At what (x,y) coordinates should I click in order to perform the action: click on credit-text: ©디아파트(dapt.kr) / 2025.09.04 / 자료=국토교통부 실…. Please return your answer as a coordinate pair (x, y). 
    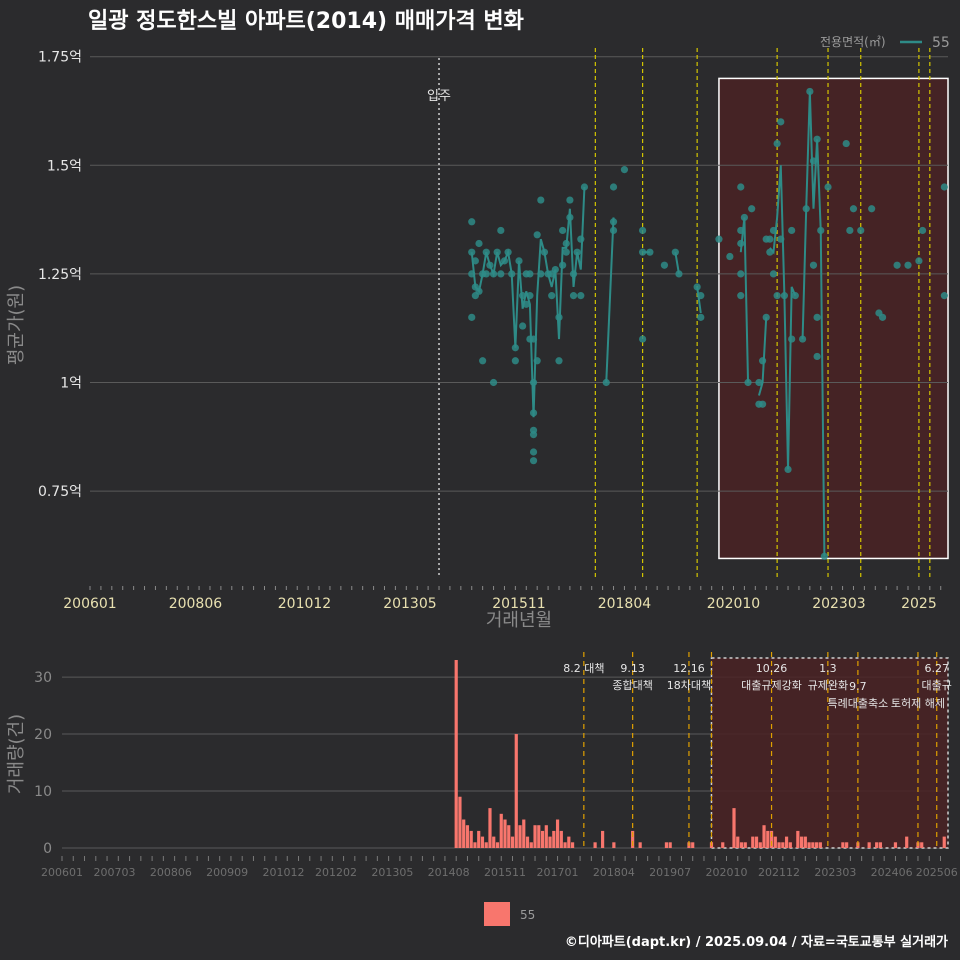
    Looking at the image, I should click on (756, 942).